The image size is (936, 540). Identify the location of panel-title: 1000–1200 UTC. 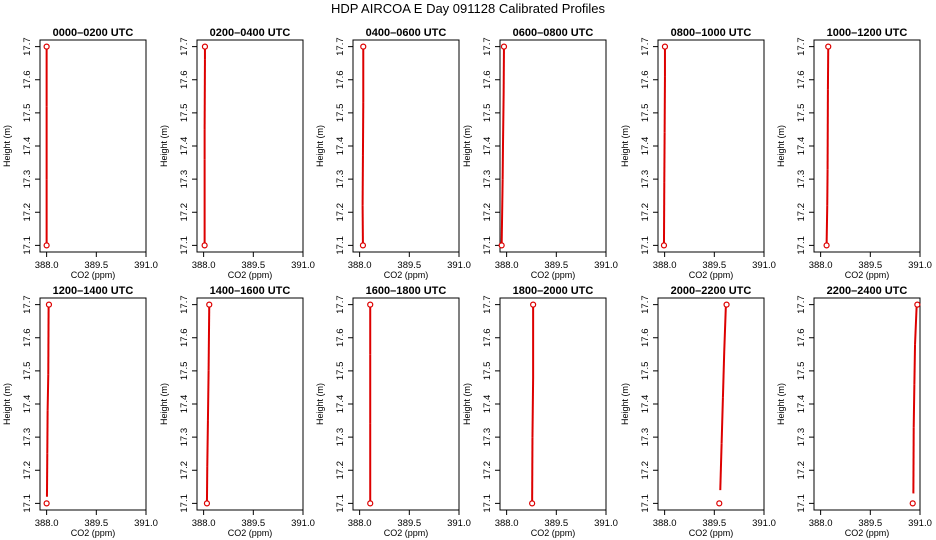
(867, 33).